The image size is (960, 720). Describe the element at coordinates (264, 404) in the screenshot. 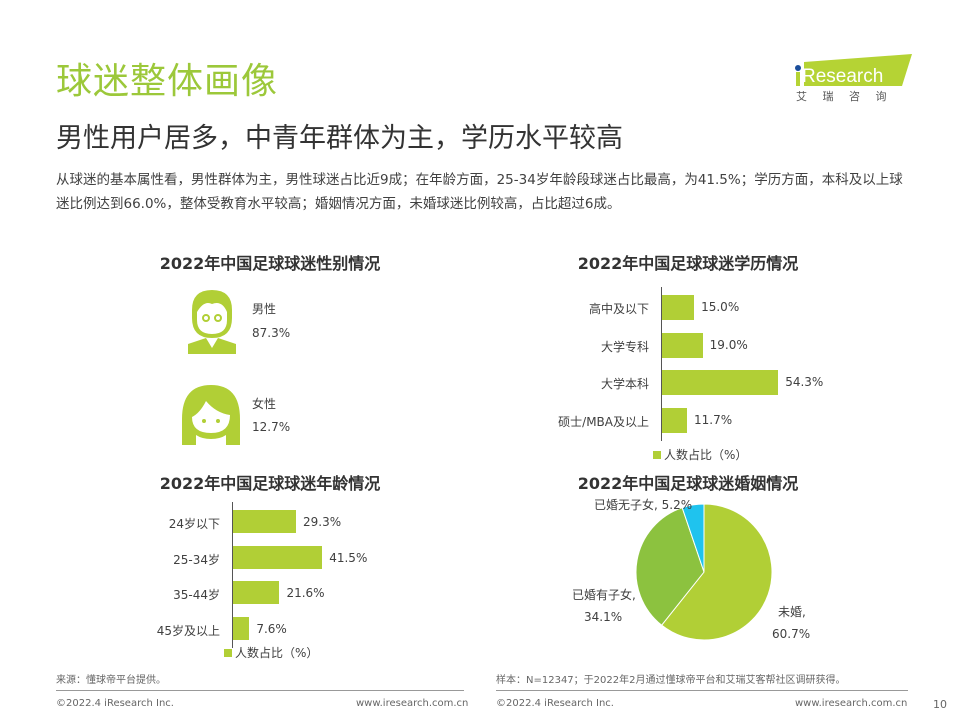

I see `female-label: 女性` at that location.